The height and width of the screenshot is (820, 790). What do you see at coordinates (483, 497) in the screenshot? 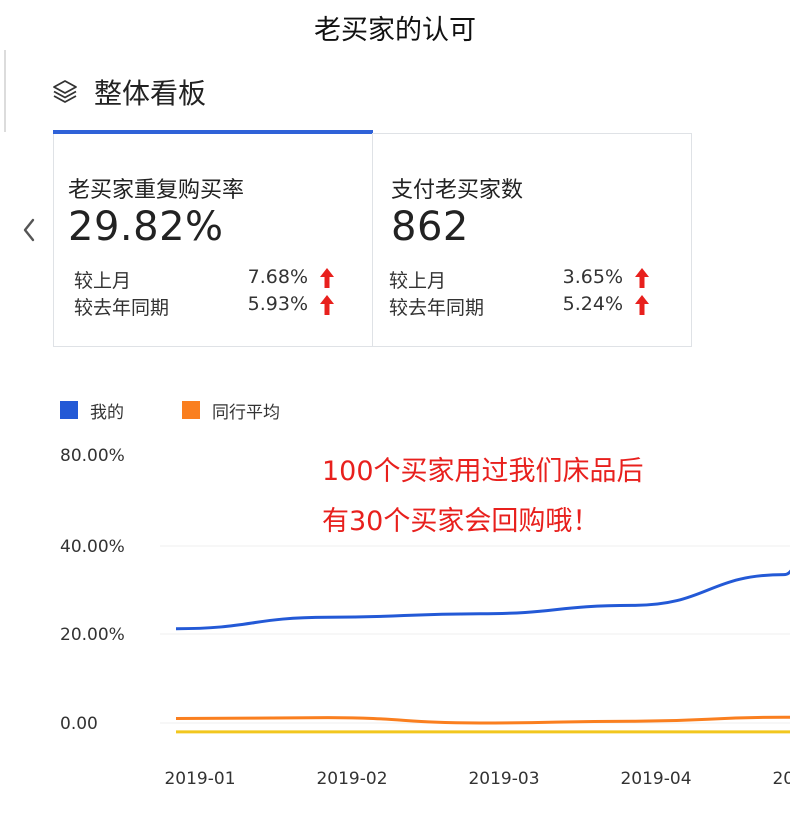
I see `annotation-text: 100个买家用过我们床品后 有30个买家会回购哦！` at bounding box center [483, 497].